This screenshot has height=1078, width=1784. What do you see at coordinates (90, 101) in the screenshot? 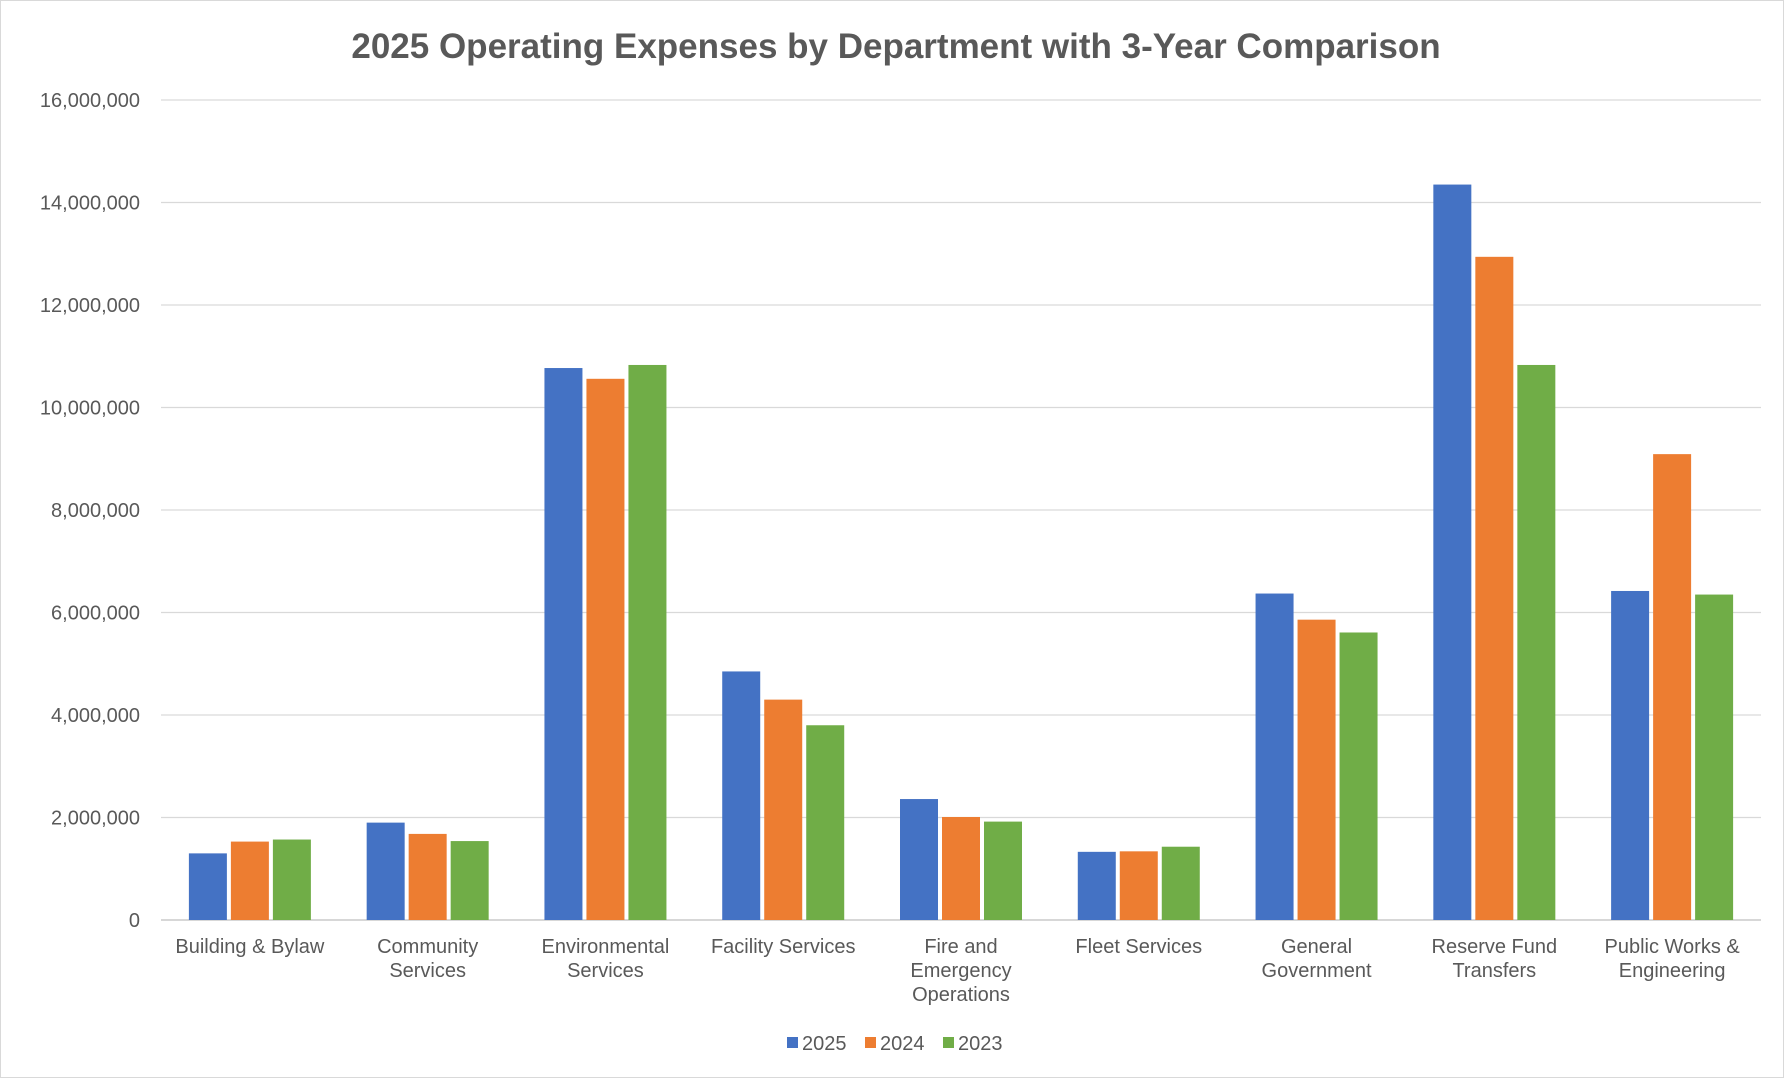
I see `y-tick-label: 16,000,000` at bounding box center [90, 101].